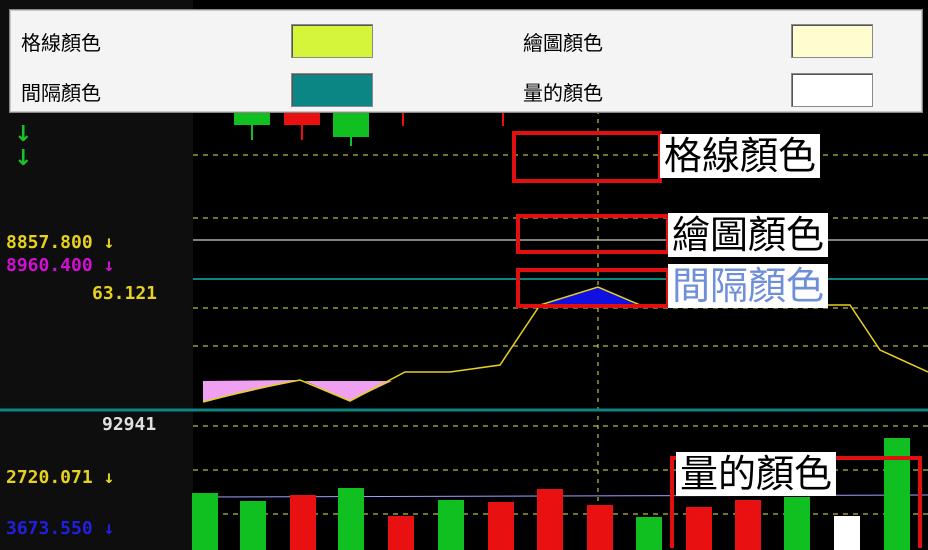 Image resolution: width=928 pixels, height=550 pixels. I want to click on axis-label-volume-1: 2720.071 ↓, so click(60, 477).